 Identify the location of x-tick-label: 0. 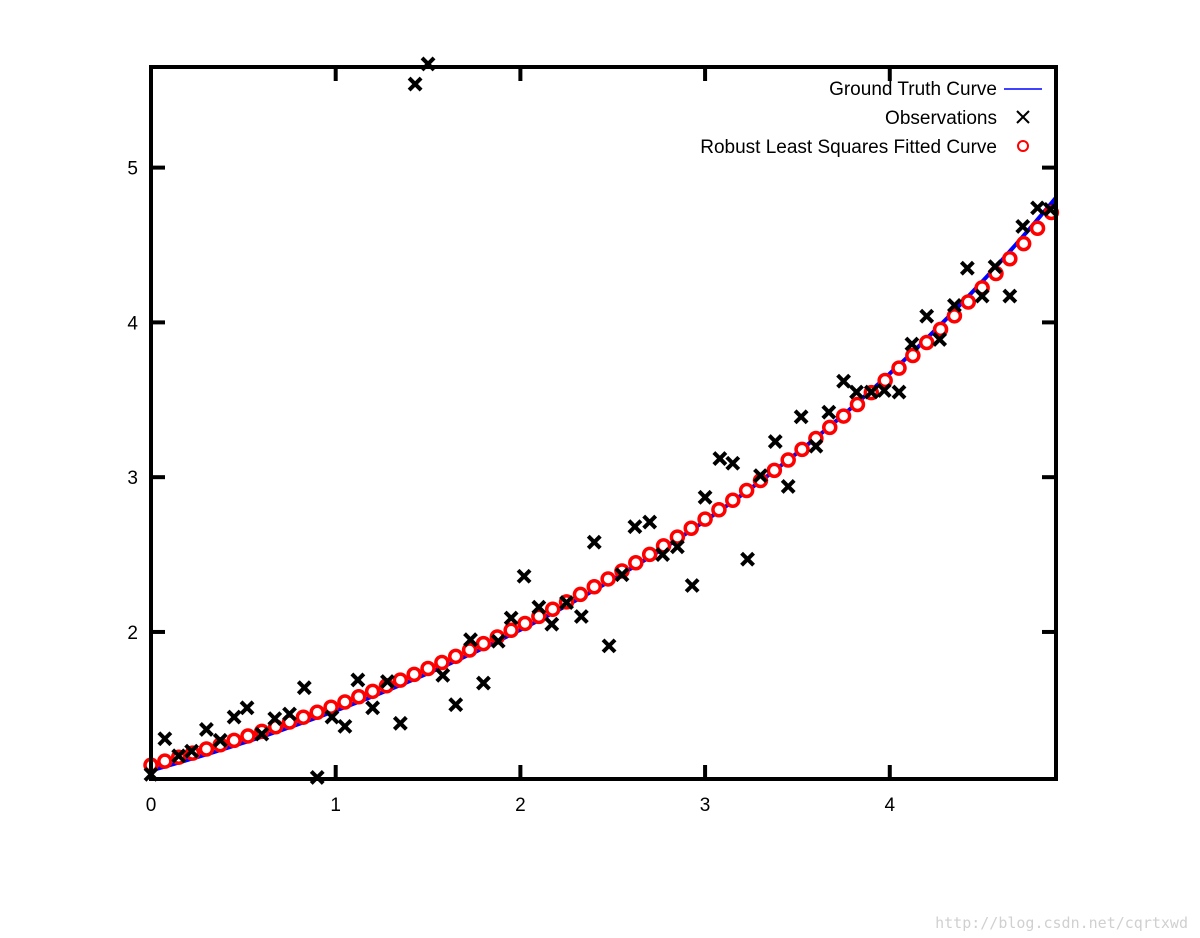
(151, 805).